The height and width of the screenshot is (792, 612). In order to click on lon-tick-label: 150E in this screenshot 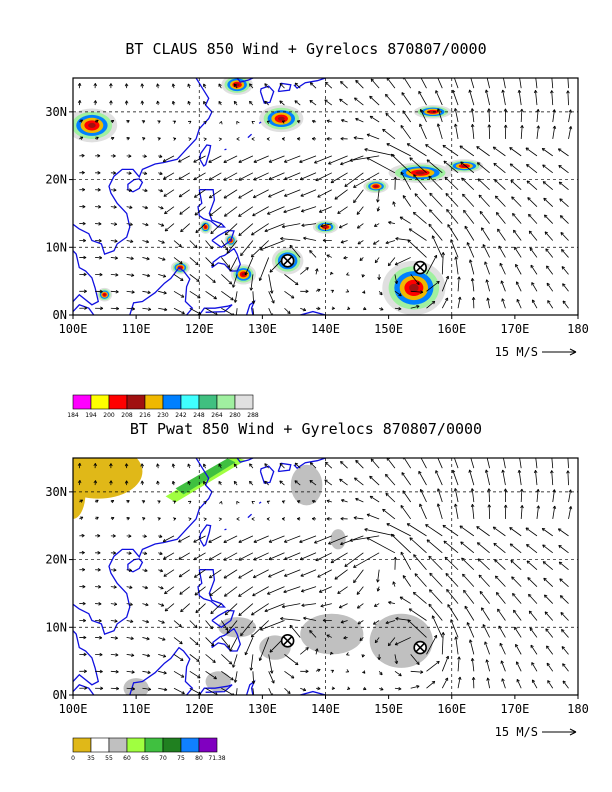, I will do `click(388, 709)`.